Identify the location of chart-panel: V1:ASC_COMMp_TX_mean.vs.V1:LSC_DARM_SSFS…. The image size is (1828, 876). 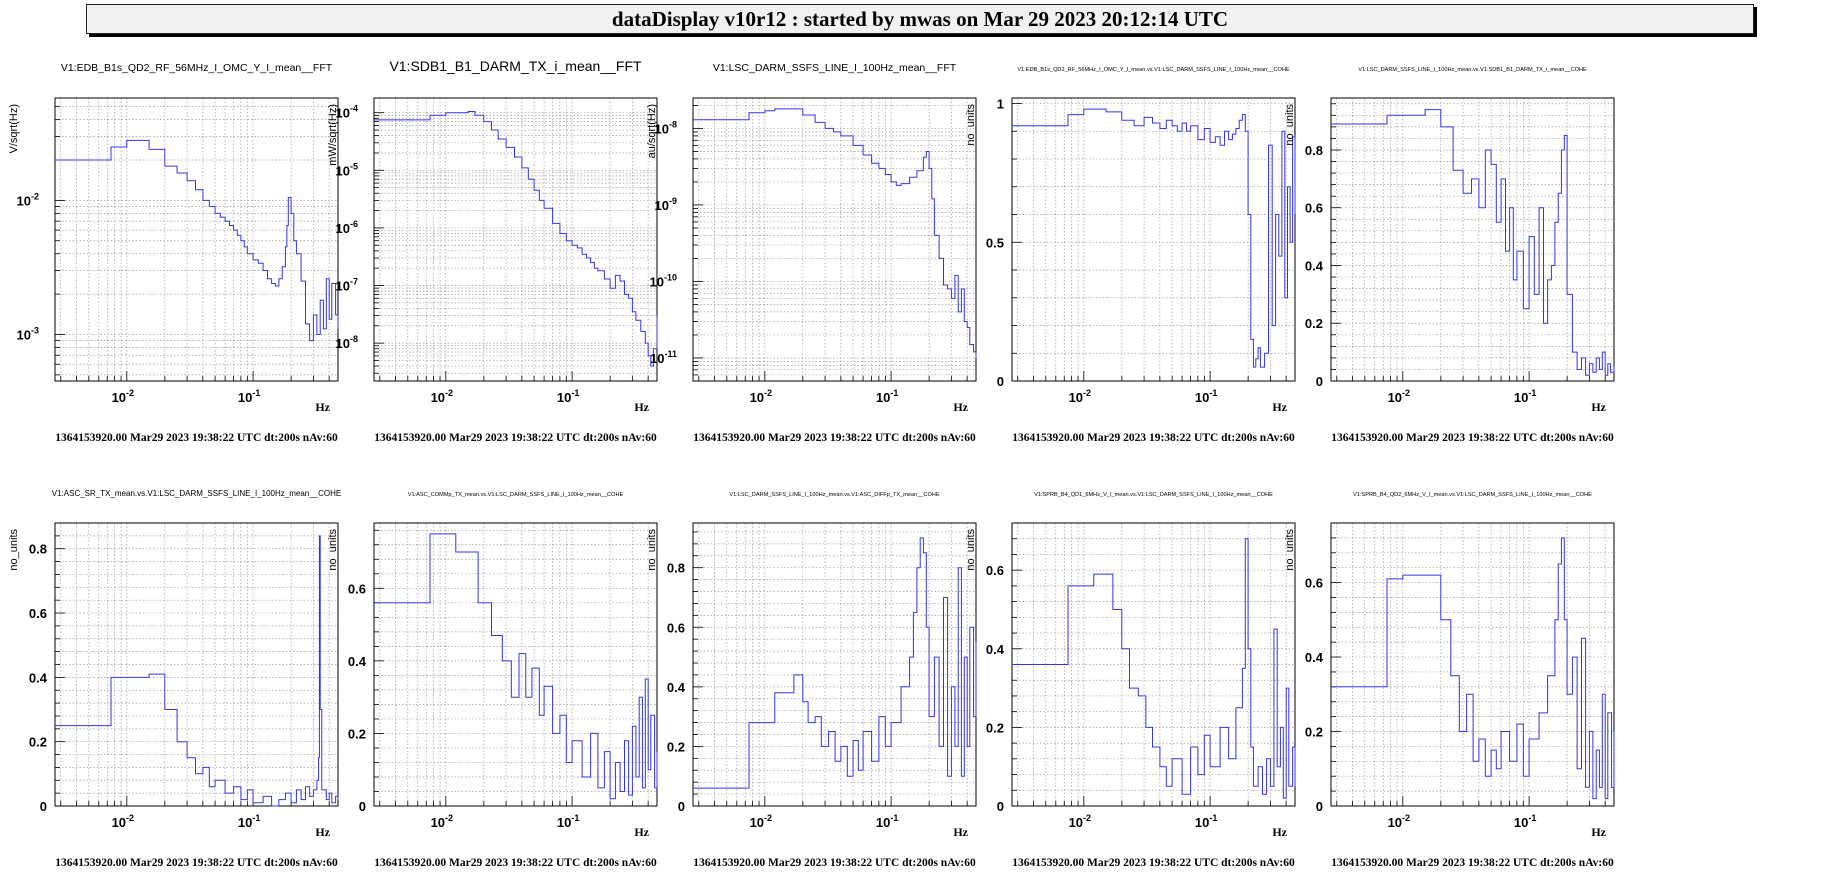
(492, 680).